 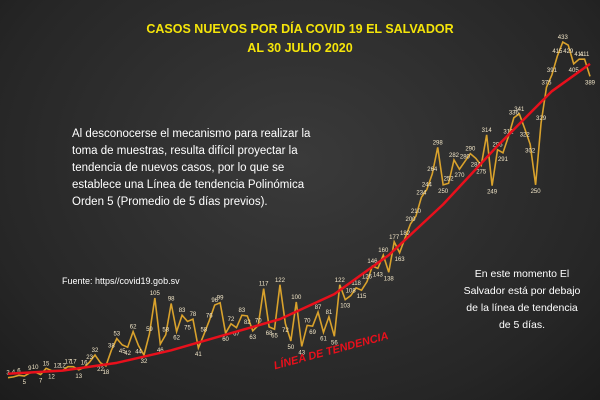 What do you see at coordinates (242, 311) in the screenshot?
I see `data-label: 83` at bounding box center [242, 311].